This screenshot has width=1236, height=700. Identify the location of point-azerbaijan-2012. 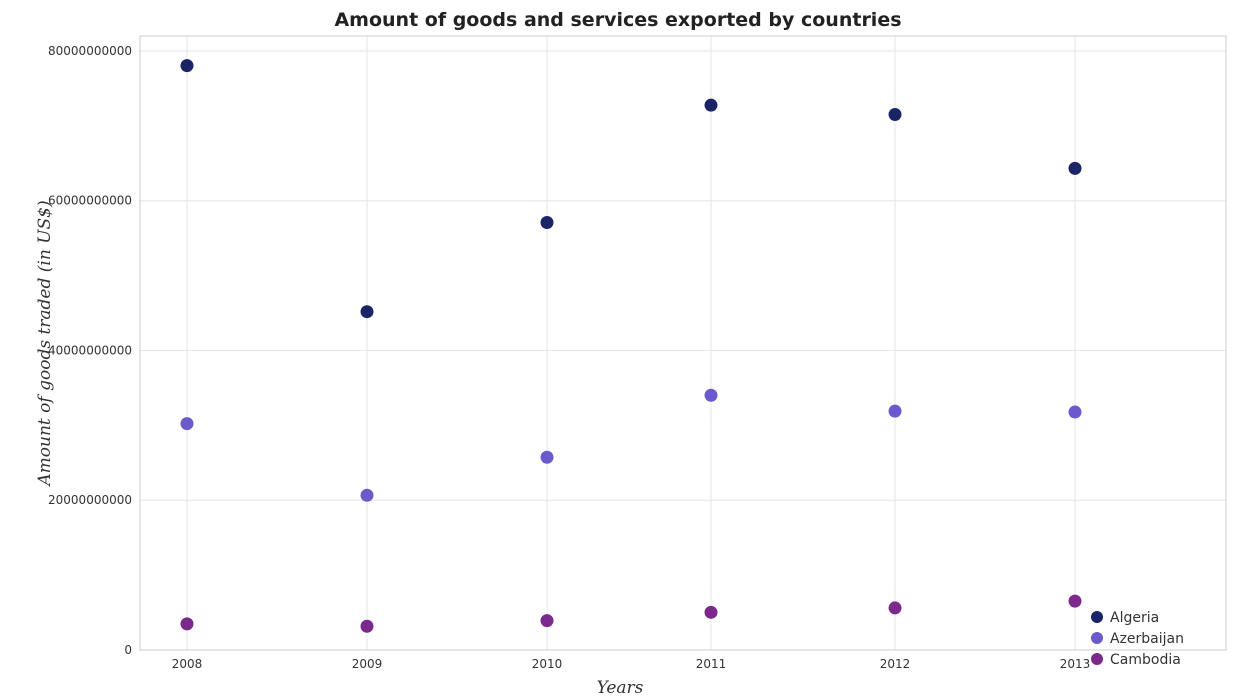
(895, 411).